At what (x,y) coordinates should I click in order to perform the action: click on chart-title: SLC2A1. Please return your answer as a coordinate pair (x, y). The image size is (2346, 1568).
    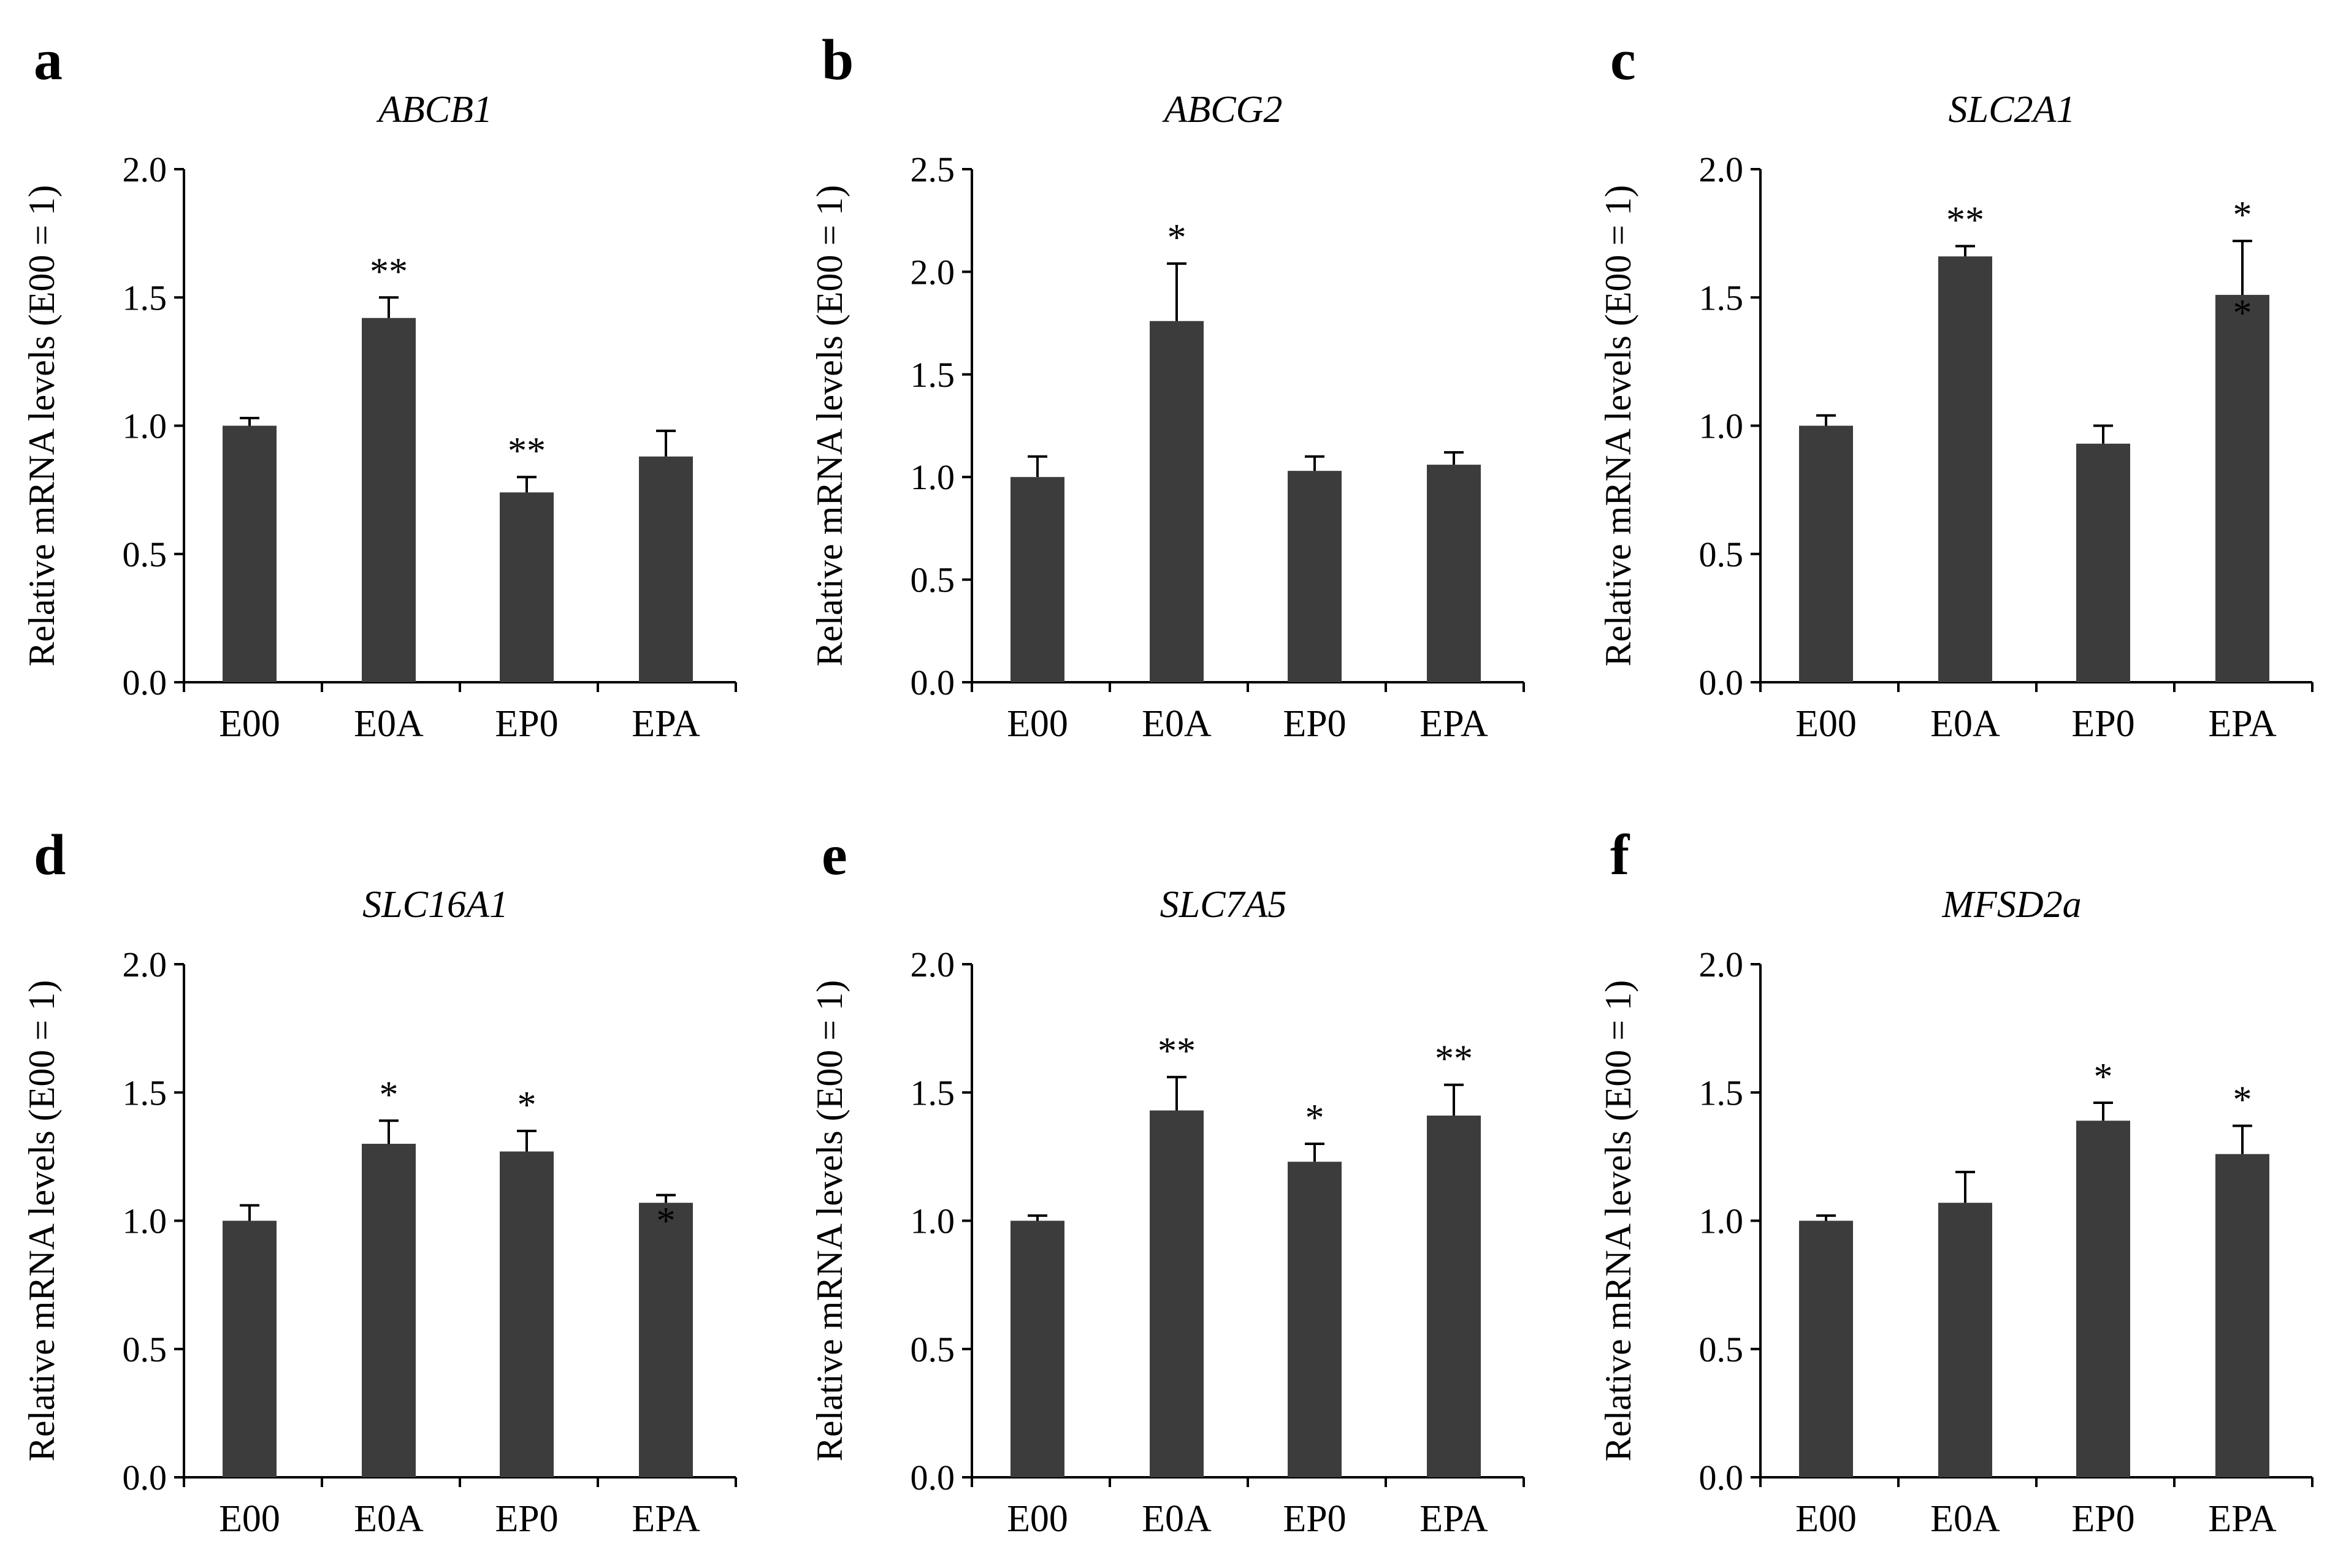
    Looking at the image, I should click on (2012, 110).